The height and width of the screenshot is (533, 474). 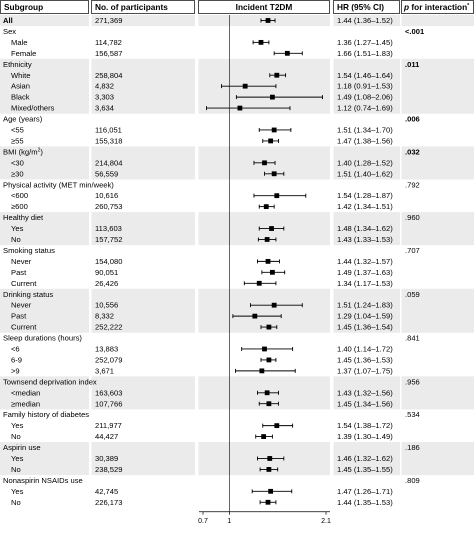 What do you see at coordinates (108, 228) in the screenshot?
I see `participants-value: 113,603` at bounding box center [108, 228].